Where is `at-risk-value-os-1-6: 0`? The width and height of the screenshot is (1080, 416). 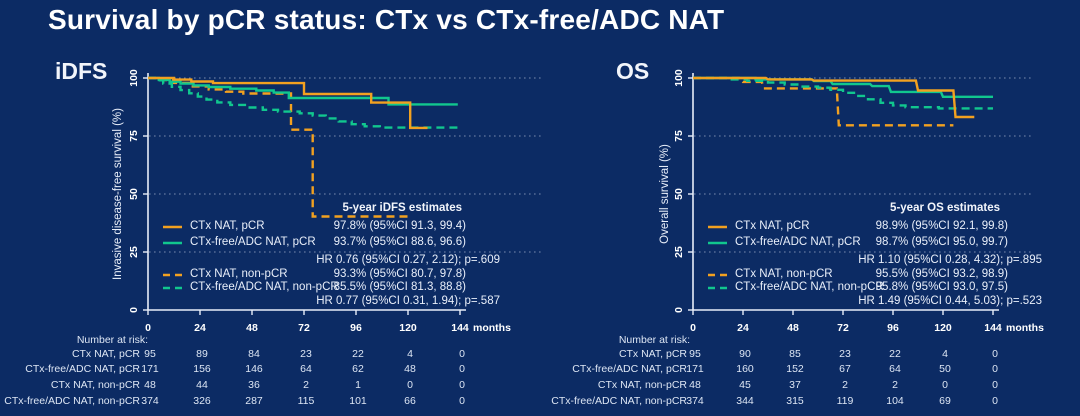 at-risk-value-os-1-6: 0 is located at coordinates (995, 369).